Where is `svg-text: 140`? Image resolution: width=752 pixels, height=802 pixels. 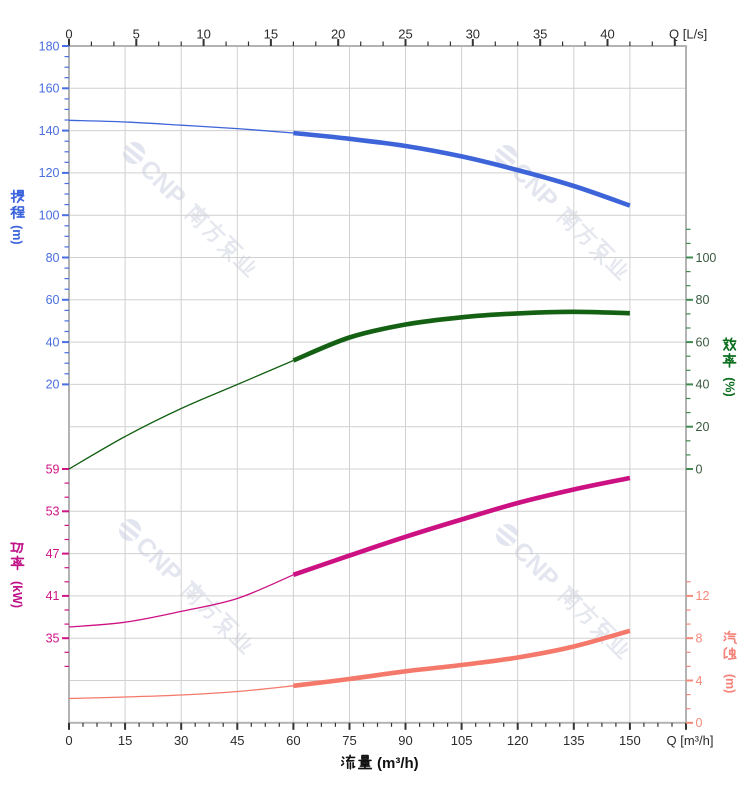 svg-text: 140 is located at coordinates (49, 131).